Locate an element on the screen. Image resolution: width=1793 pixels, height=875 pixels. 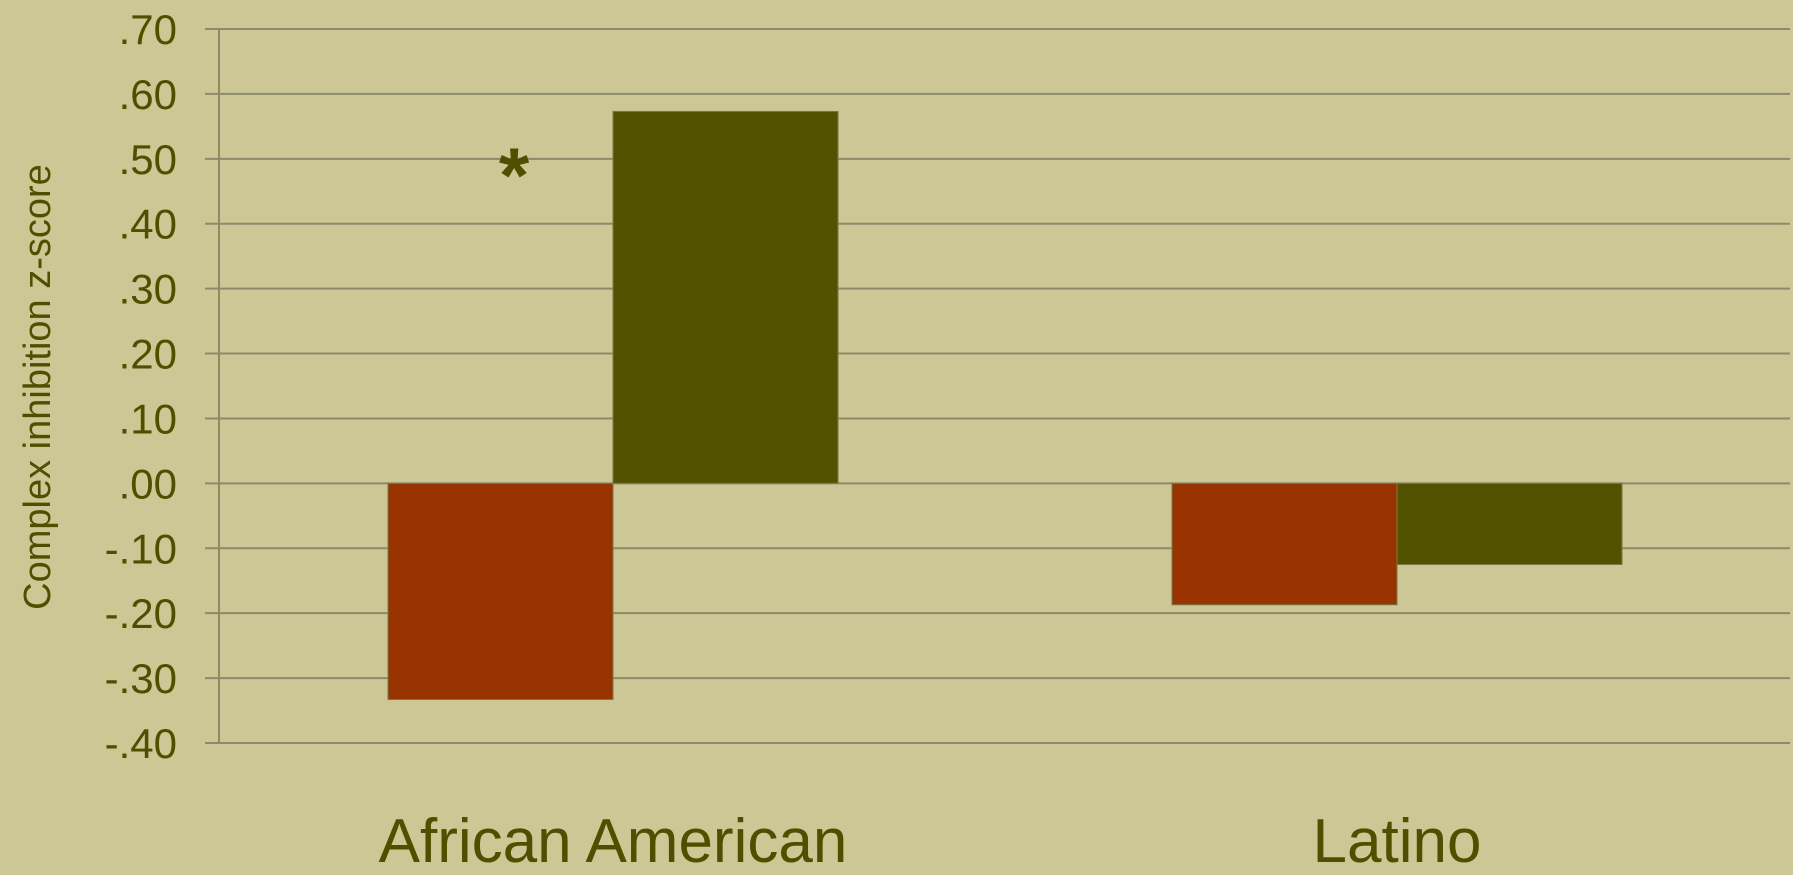
category-labels: African American Latino is located at coordinates (930, 841).